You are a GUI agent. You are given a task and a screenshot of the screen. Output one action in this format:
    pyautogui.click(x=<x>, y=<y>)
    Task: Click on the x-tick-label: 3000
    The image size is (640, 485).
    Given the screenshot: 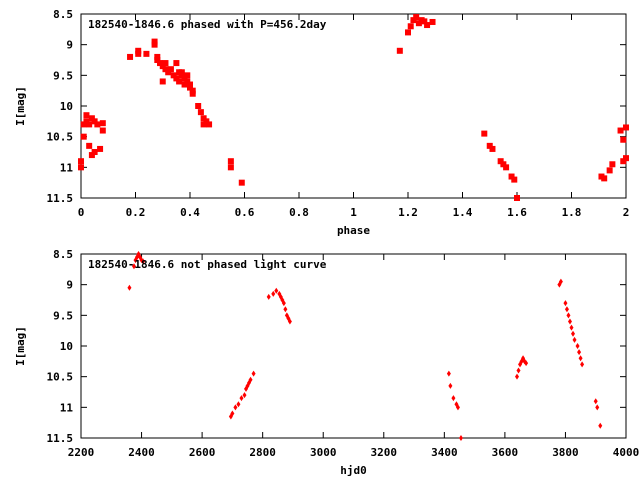 What is the action you would take?
    pyautogui.click(x=323, y=452)
    